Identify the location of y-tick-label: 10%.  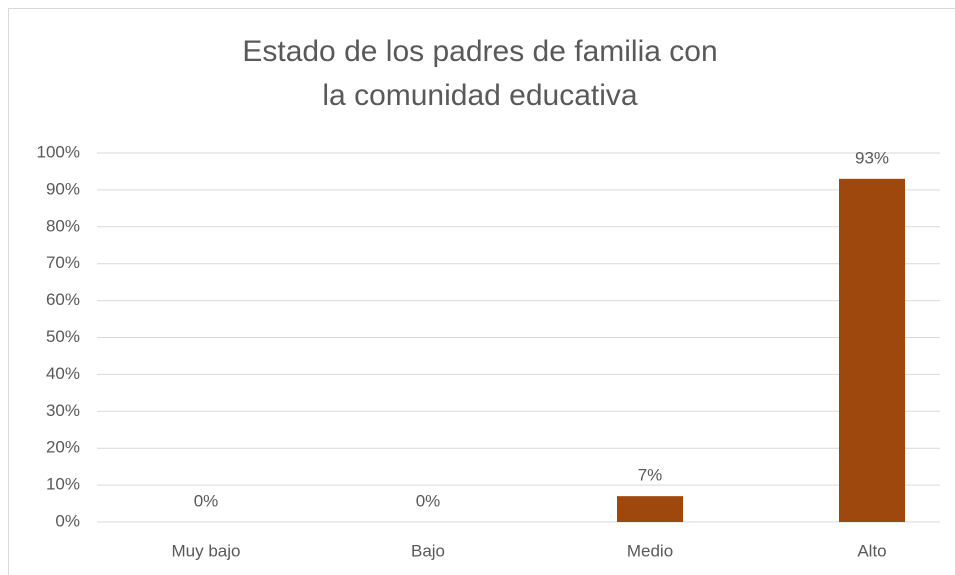
(63, 484).